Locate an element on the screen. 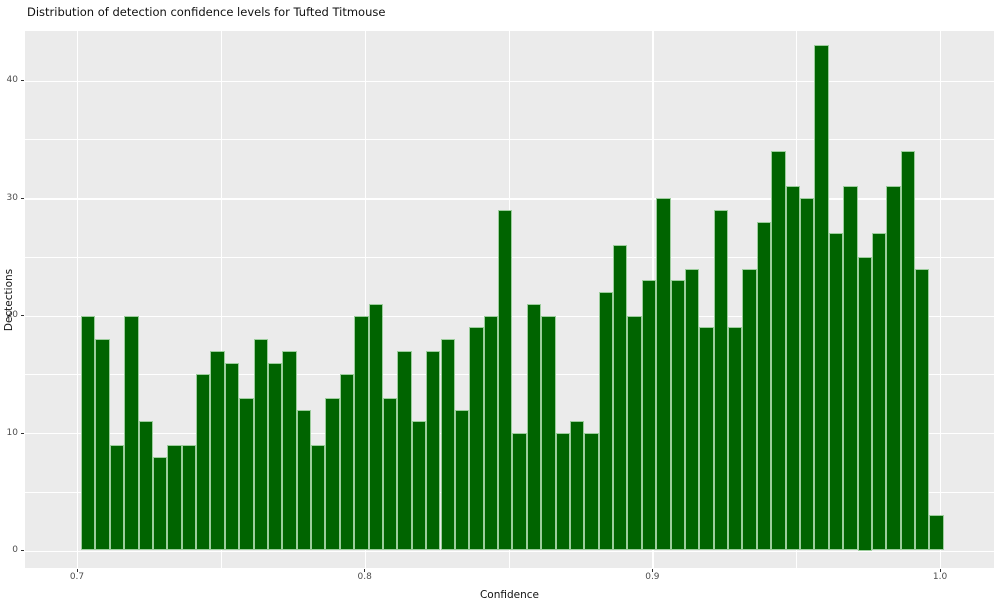 The height and width of the screenshot is (606, 1000). y-tick-label: 30 is located at coordinates (12, 197).